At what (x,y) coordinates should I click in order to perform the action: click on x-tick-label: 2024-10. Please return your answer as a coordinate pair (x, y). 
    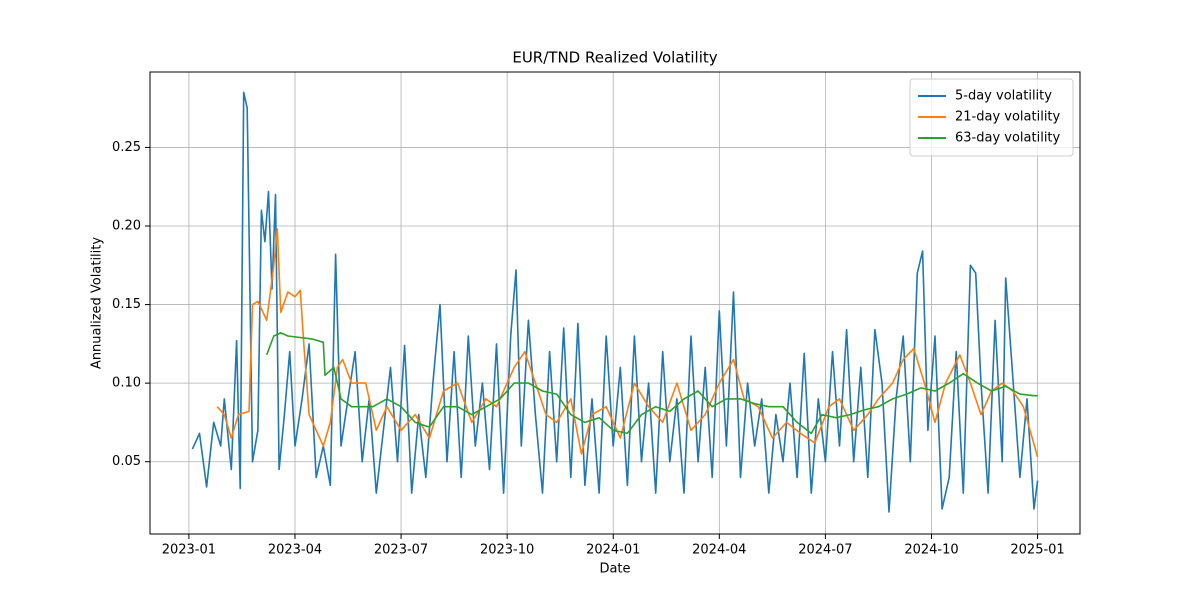
    Looking at the image, I should click on (931, 550).